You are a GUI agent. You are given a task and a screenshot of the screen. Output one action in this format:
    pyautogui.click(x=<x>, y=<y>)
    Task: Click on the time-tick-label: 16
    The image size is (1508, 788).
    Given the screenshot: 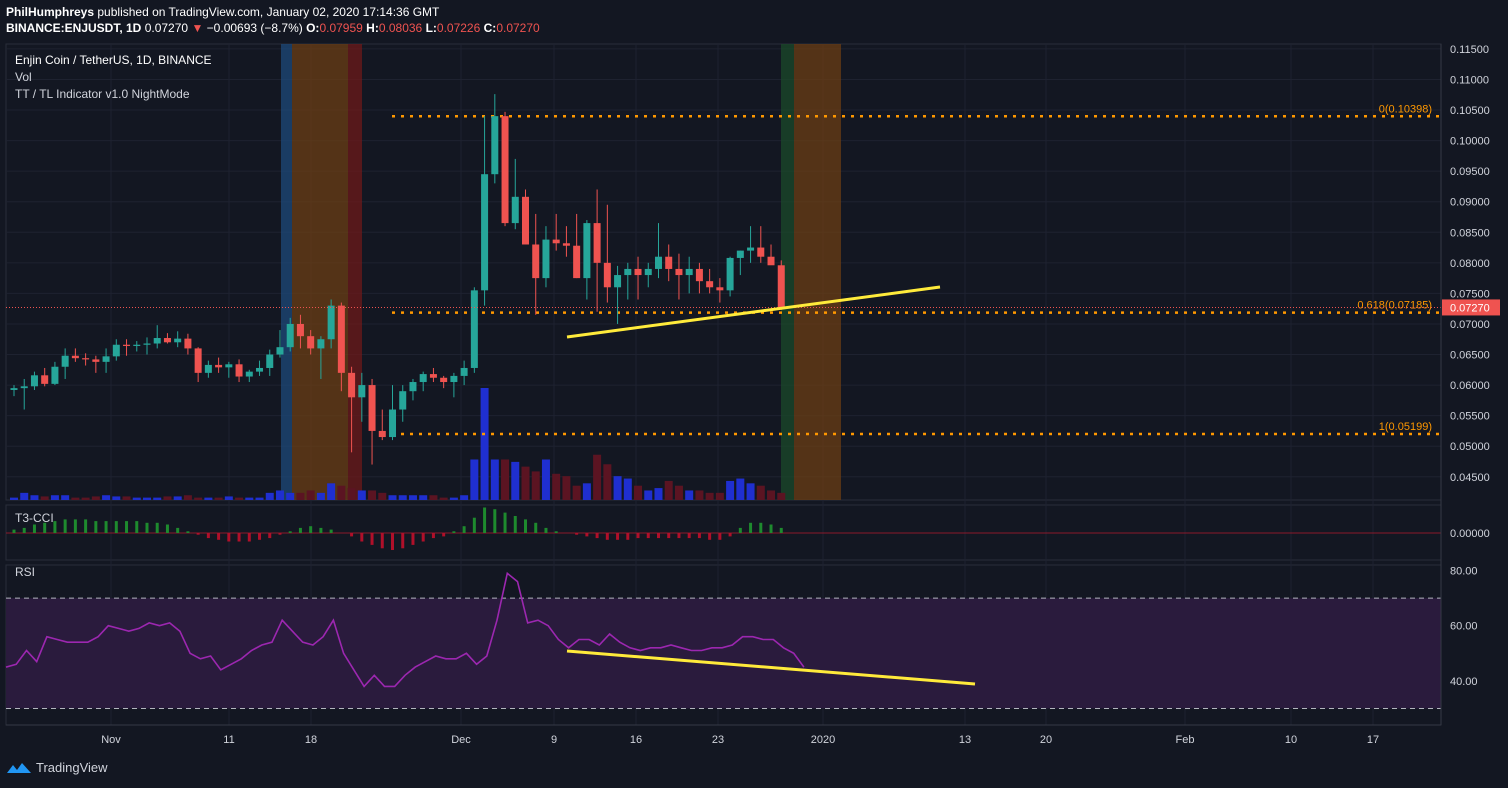 What is the action you would take?
    pyautogui.click(x=636, y=740)
    